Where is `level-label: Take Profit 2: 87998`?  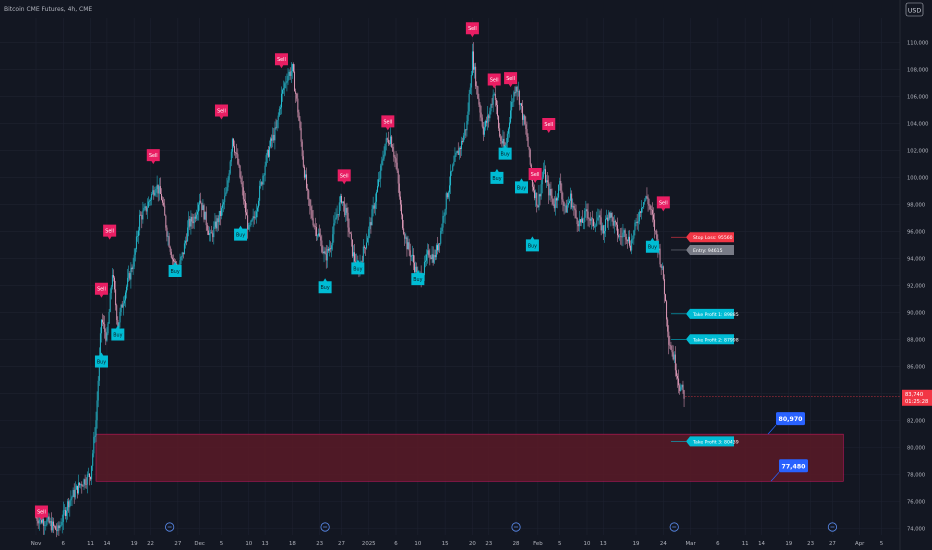
level-label: Take Profit 2: 87998 is located at coordinates (715, 340).